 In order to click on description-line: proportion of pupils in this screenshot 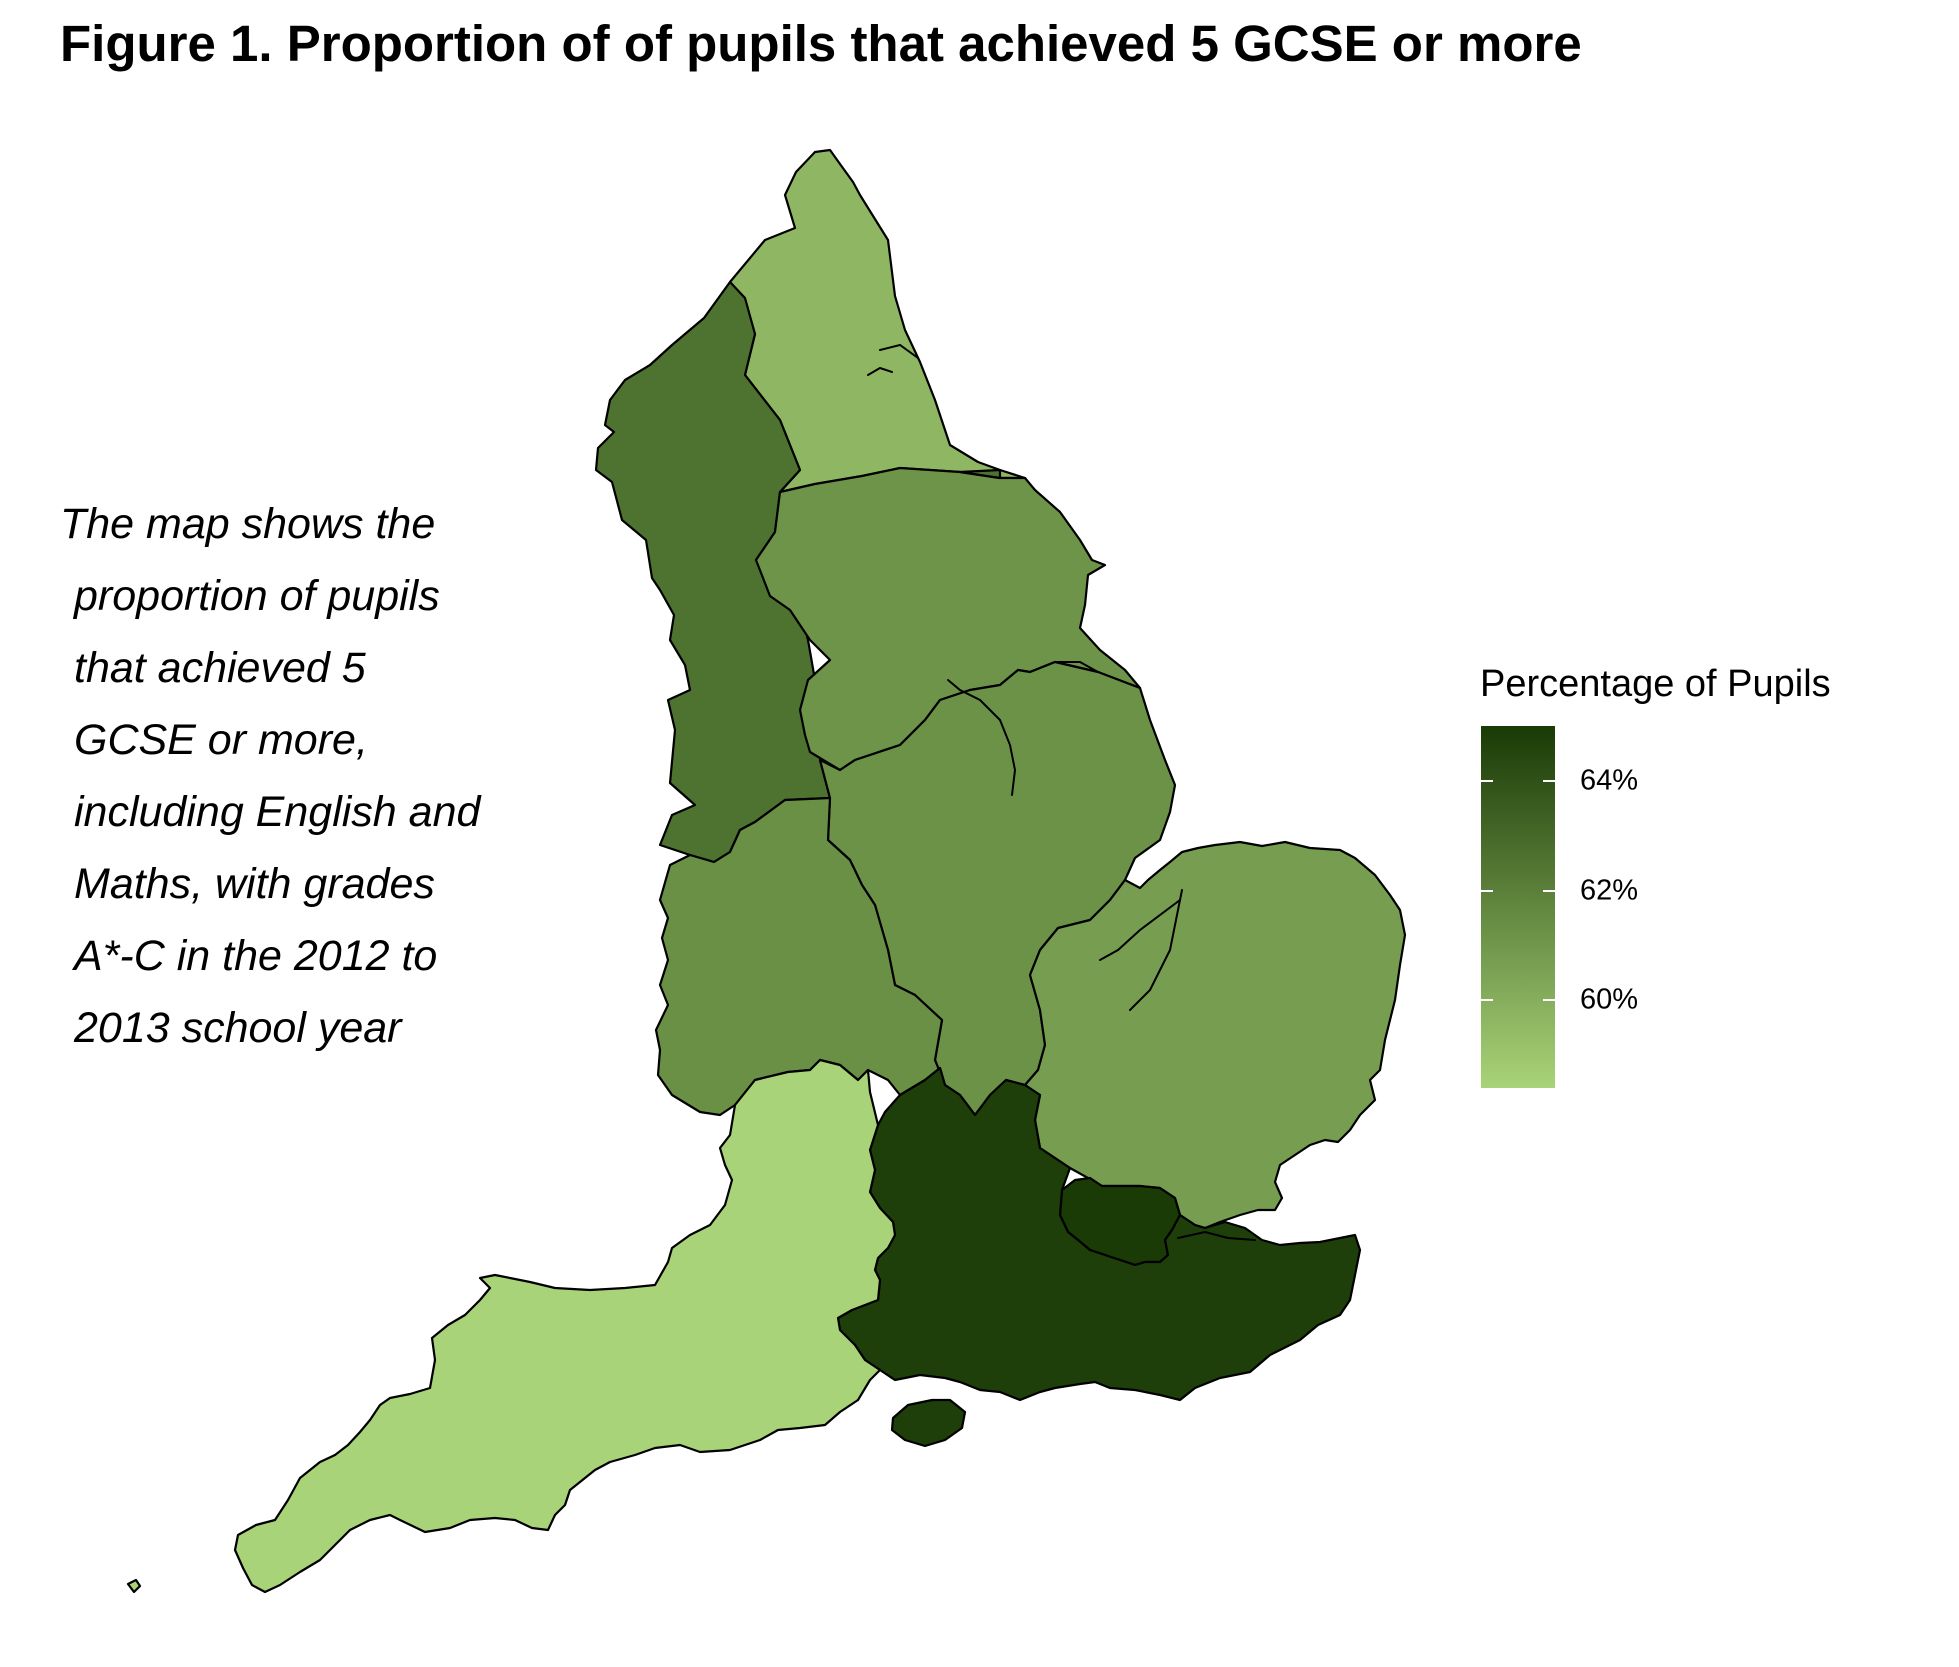, I will do `click(257, 596)`.